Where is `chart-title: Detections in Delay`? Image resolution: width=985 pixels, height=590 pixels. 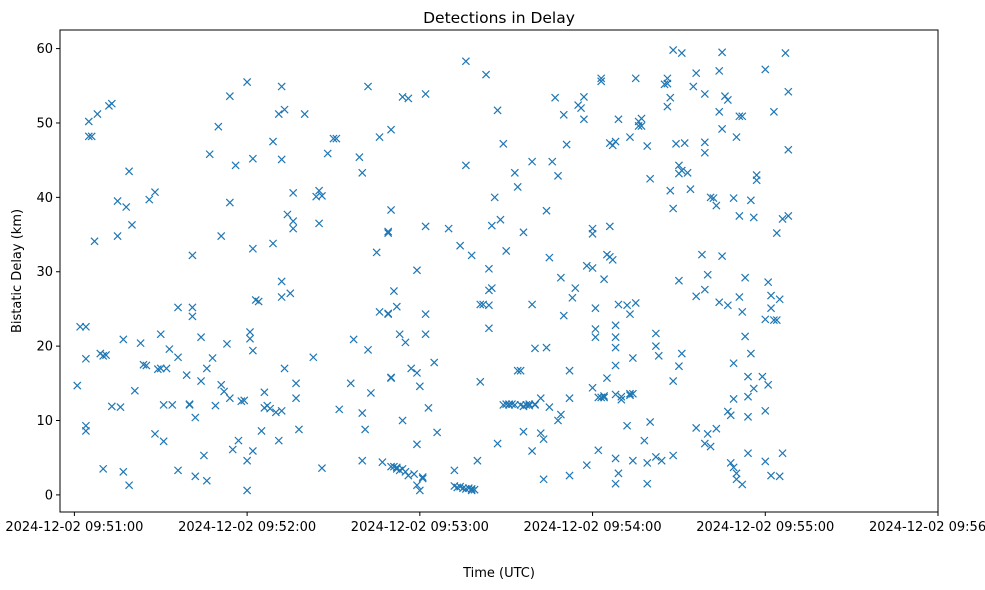 chart-title: Detections in Delay is located at coordinates (499, 18).